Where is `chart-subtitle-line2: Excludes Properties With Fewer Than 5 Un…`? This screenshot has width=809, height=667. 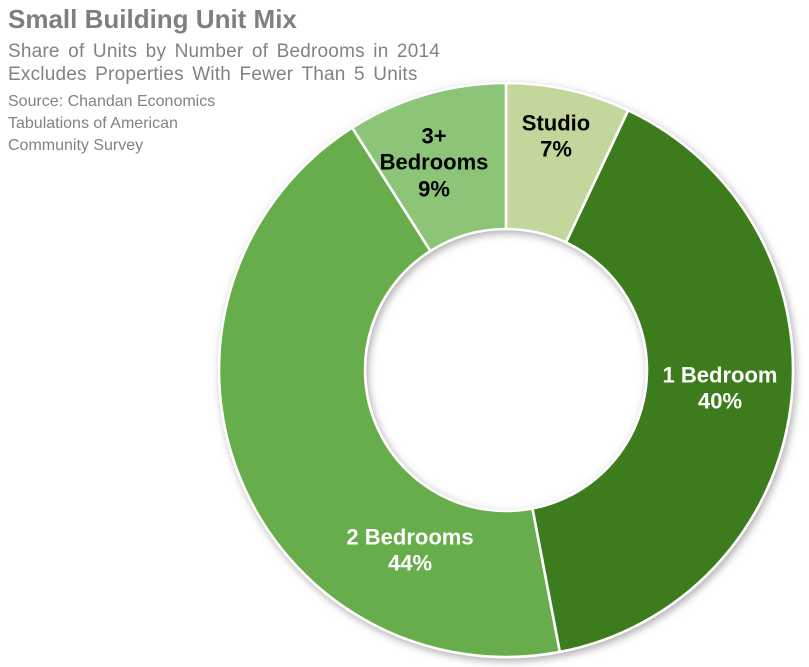 chart-subtitle-line2: Excludes Properties With Fewer Than 5 Un… is located at coordinates (213, 75).